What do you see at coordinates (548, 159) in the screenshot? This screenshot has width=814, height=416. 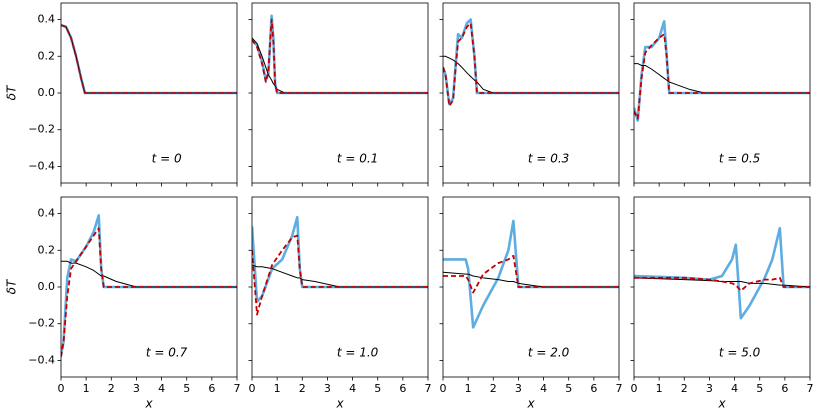 I see `annotation: t = 0.3` at bounding box center [548, 159].